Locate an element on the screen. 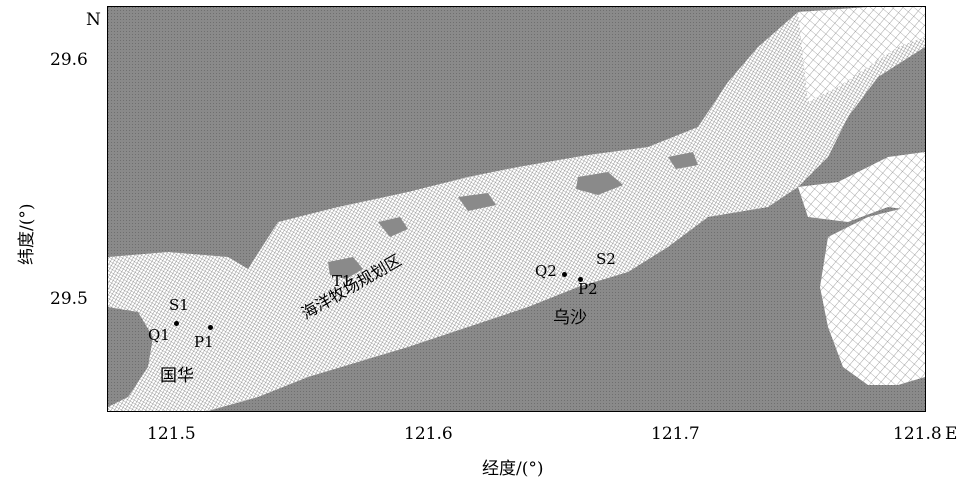 The width and height of the screenshot is (968, 479). station-S2-label: S2 is located at coordinates (606, 259).